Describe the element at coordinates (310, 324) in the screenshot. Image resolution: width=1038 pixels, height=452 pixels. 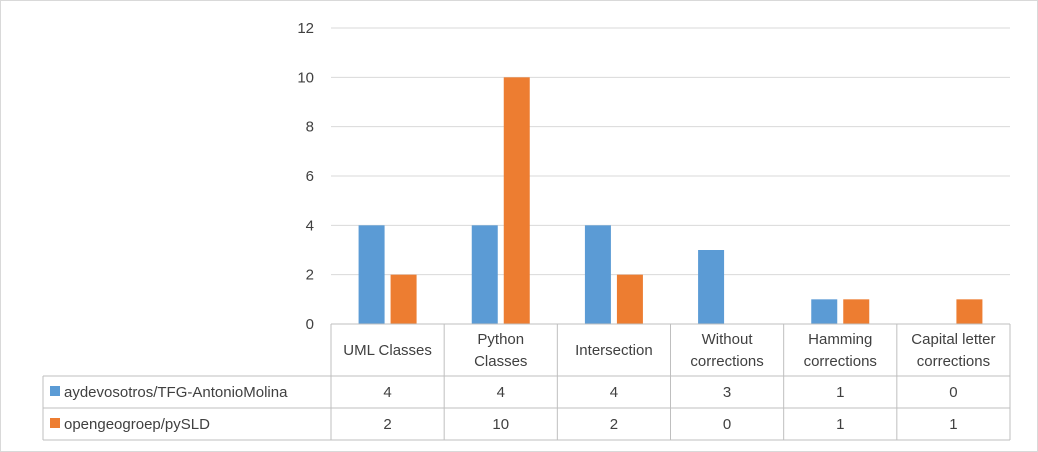
I see `y-tick-label: 0` at that location.